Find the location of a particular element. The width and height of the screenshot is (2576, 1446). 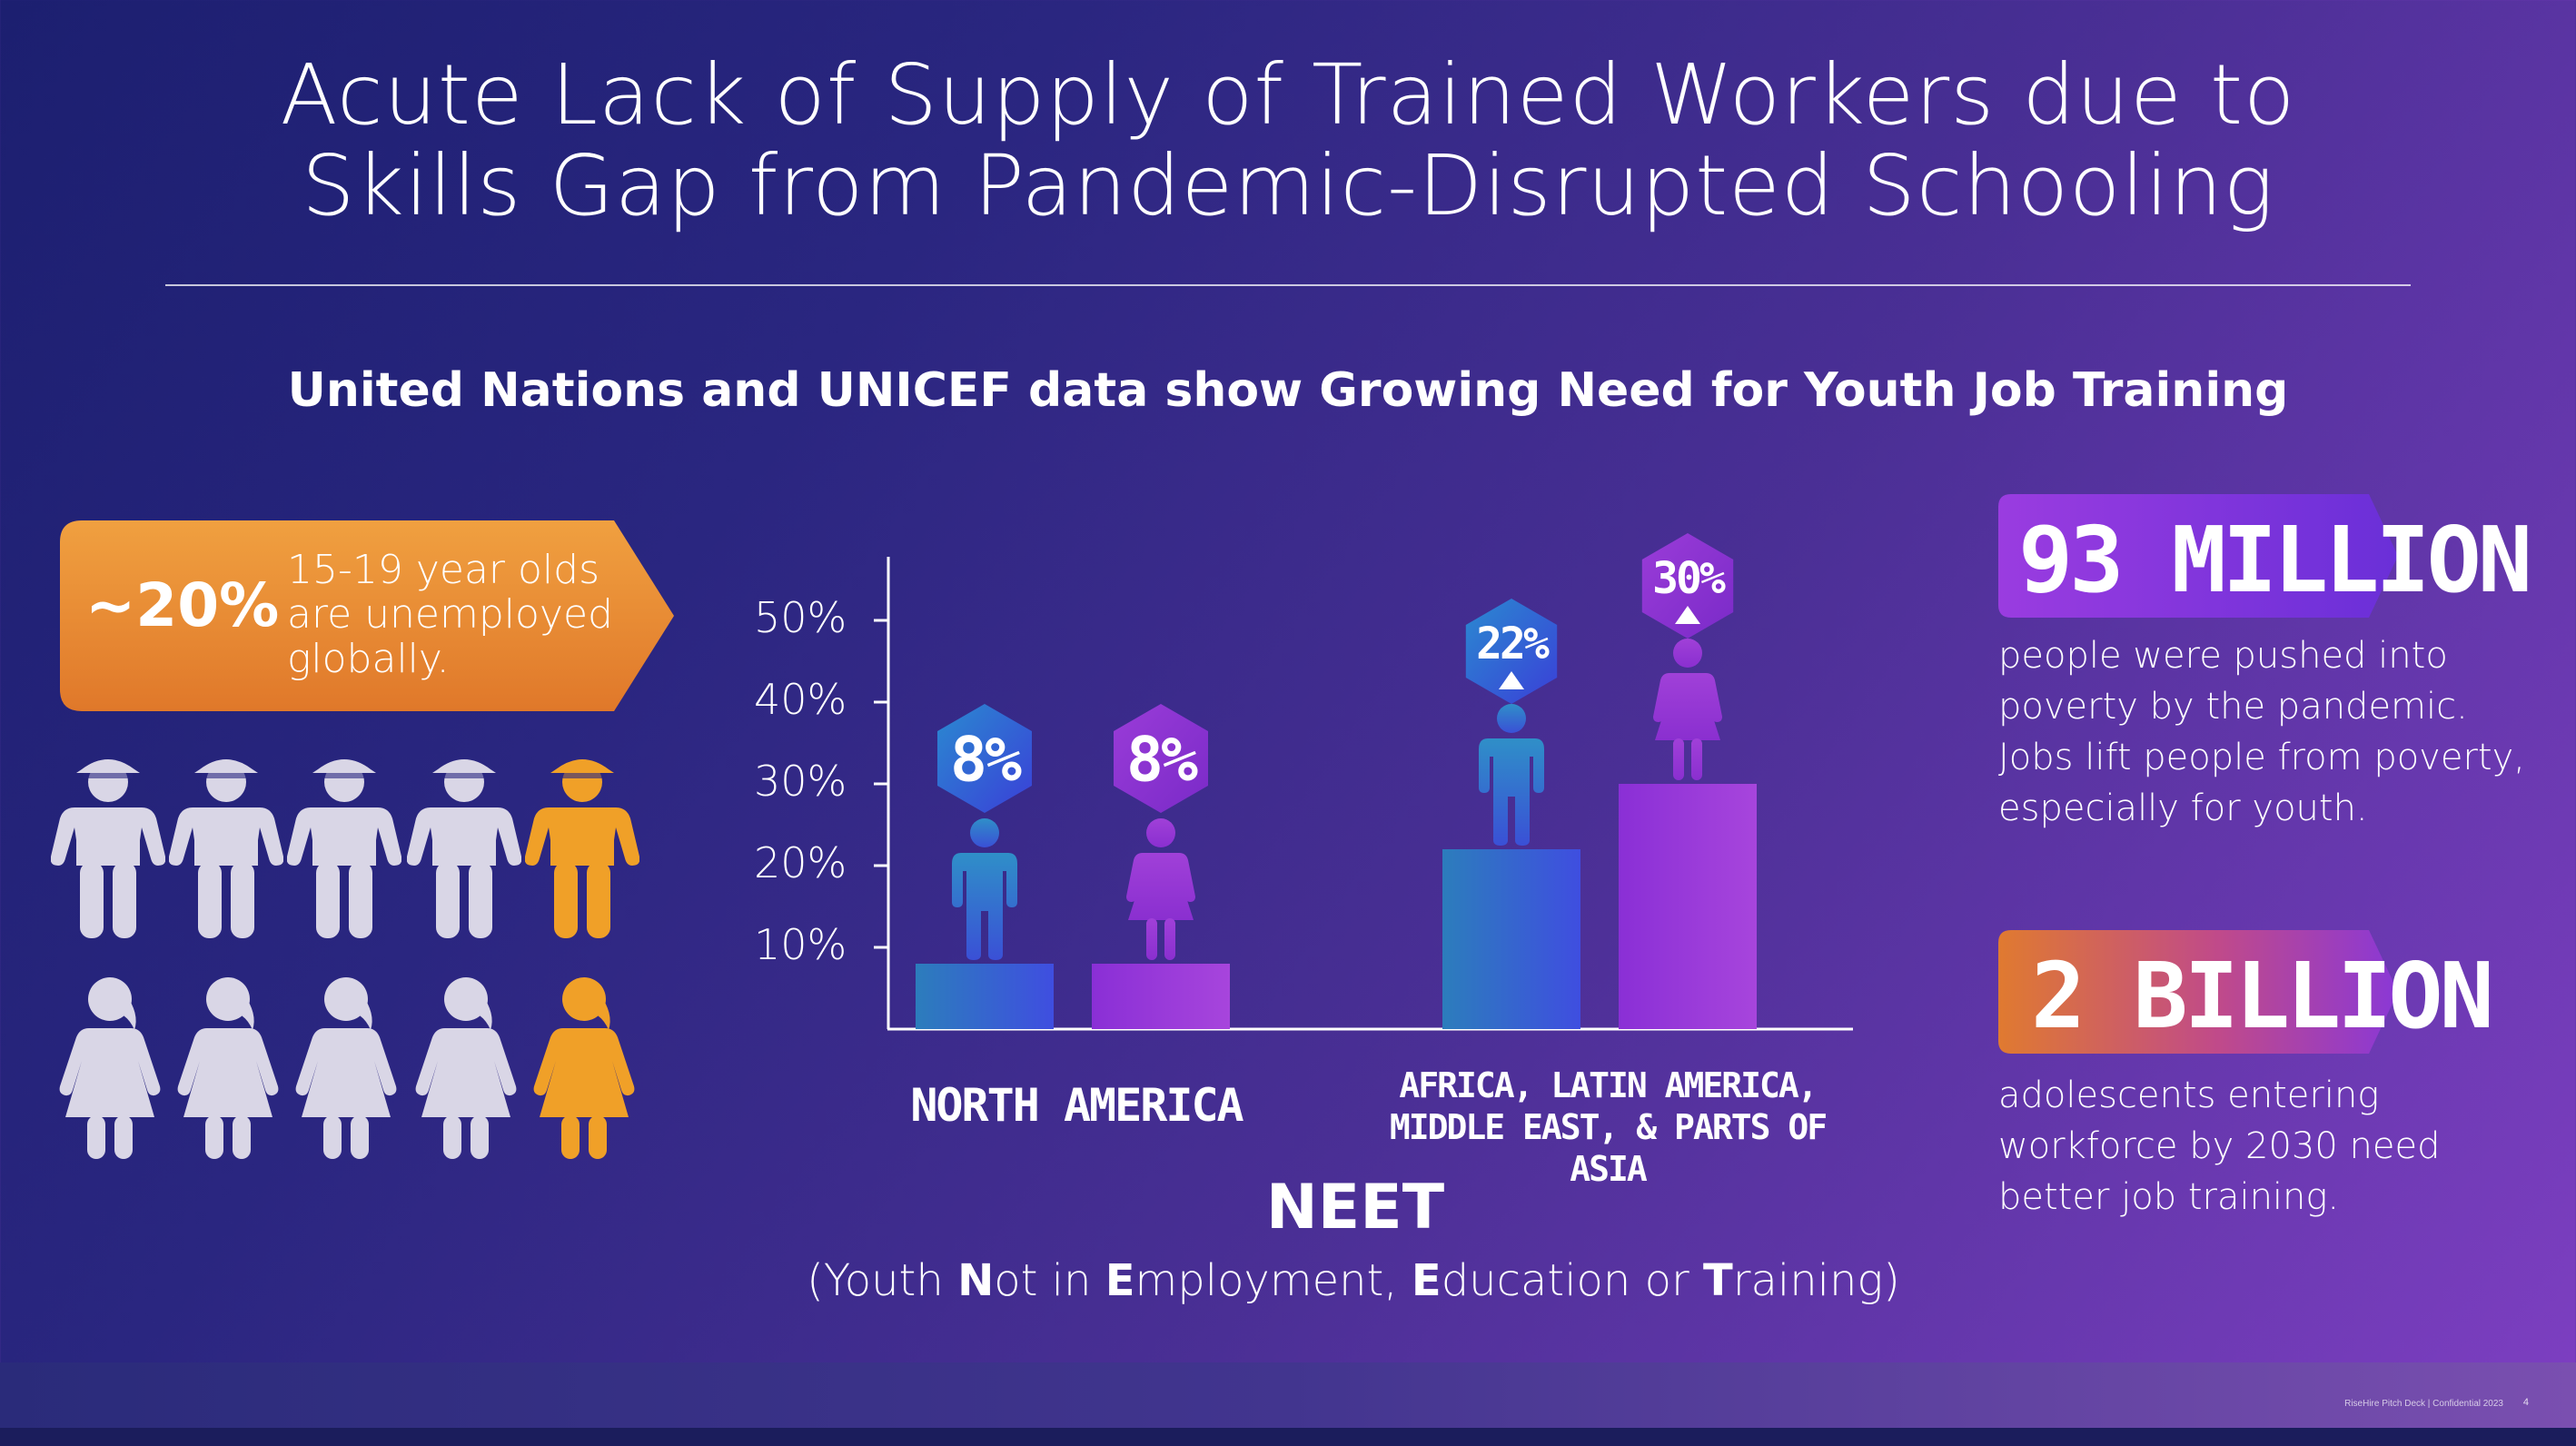

percent-hexagon: 22% is located at coordinates (1511, 651).